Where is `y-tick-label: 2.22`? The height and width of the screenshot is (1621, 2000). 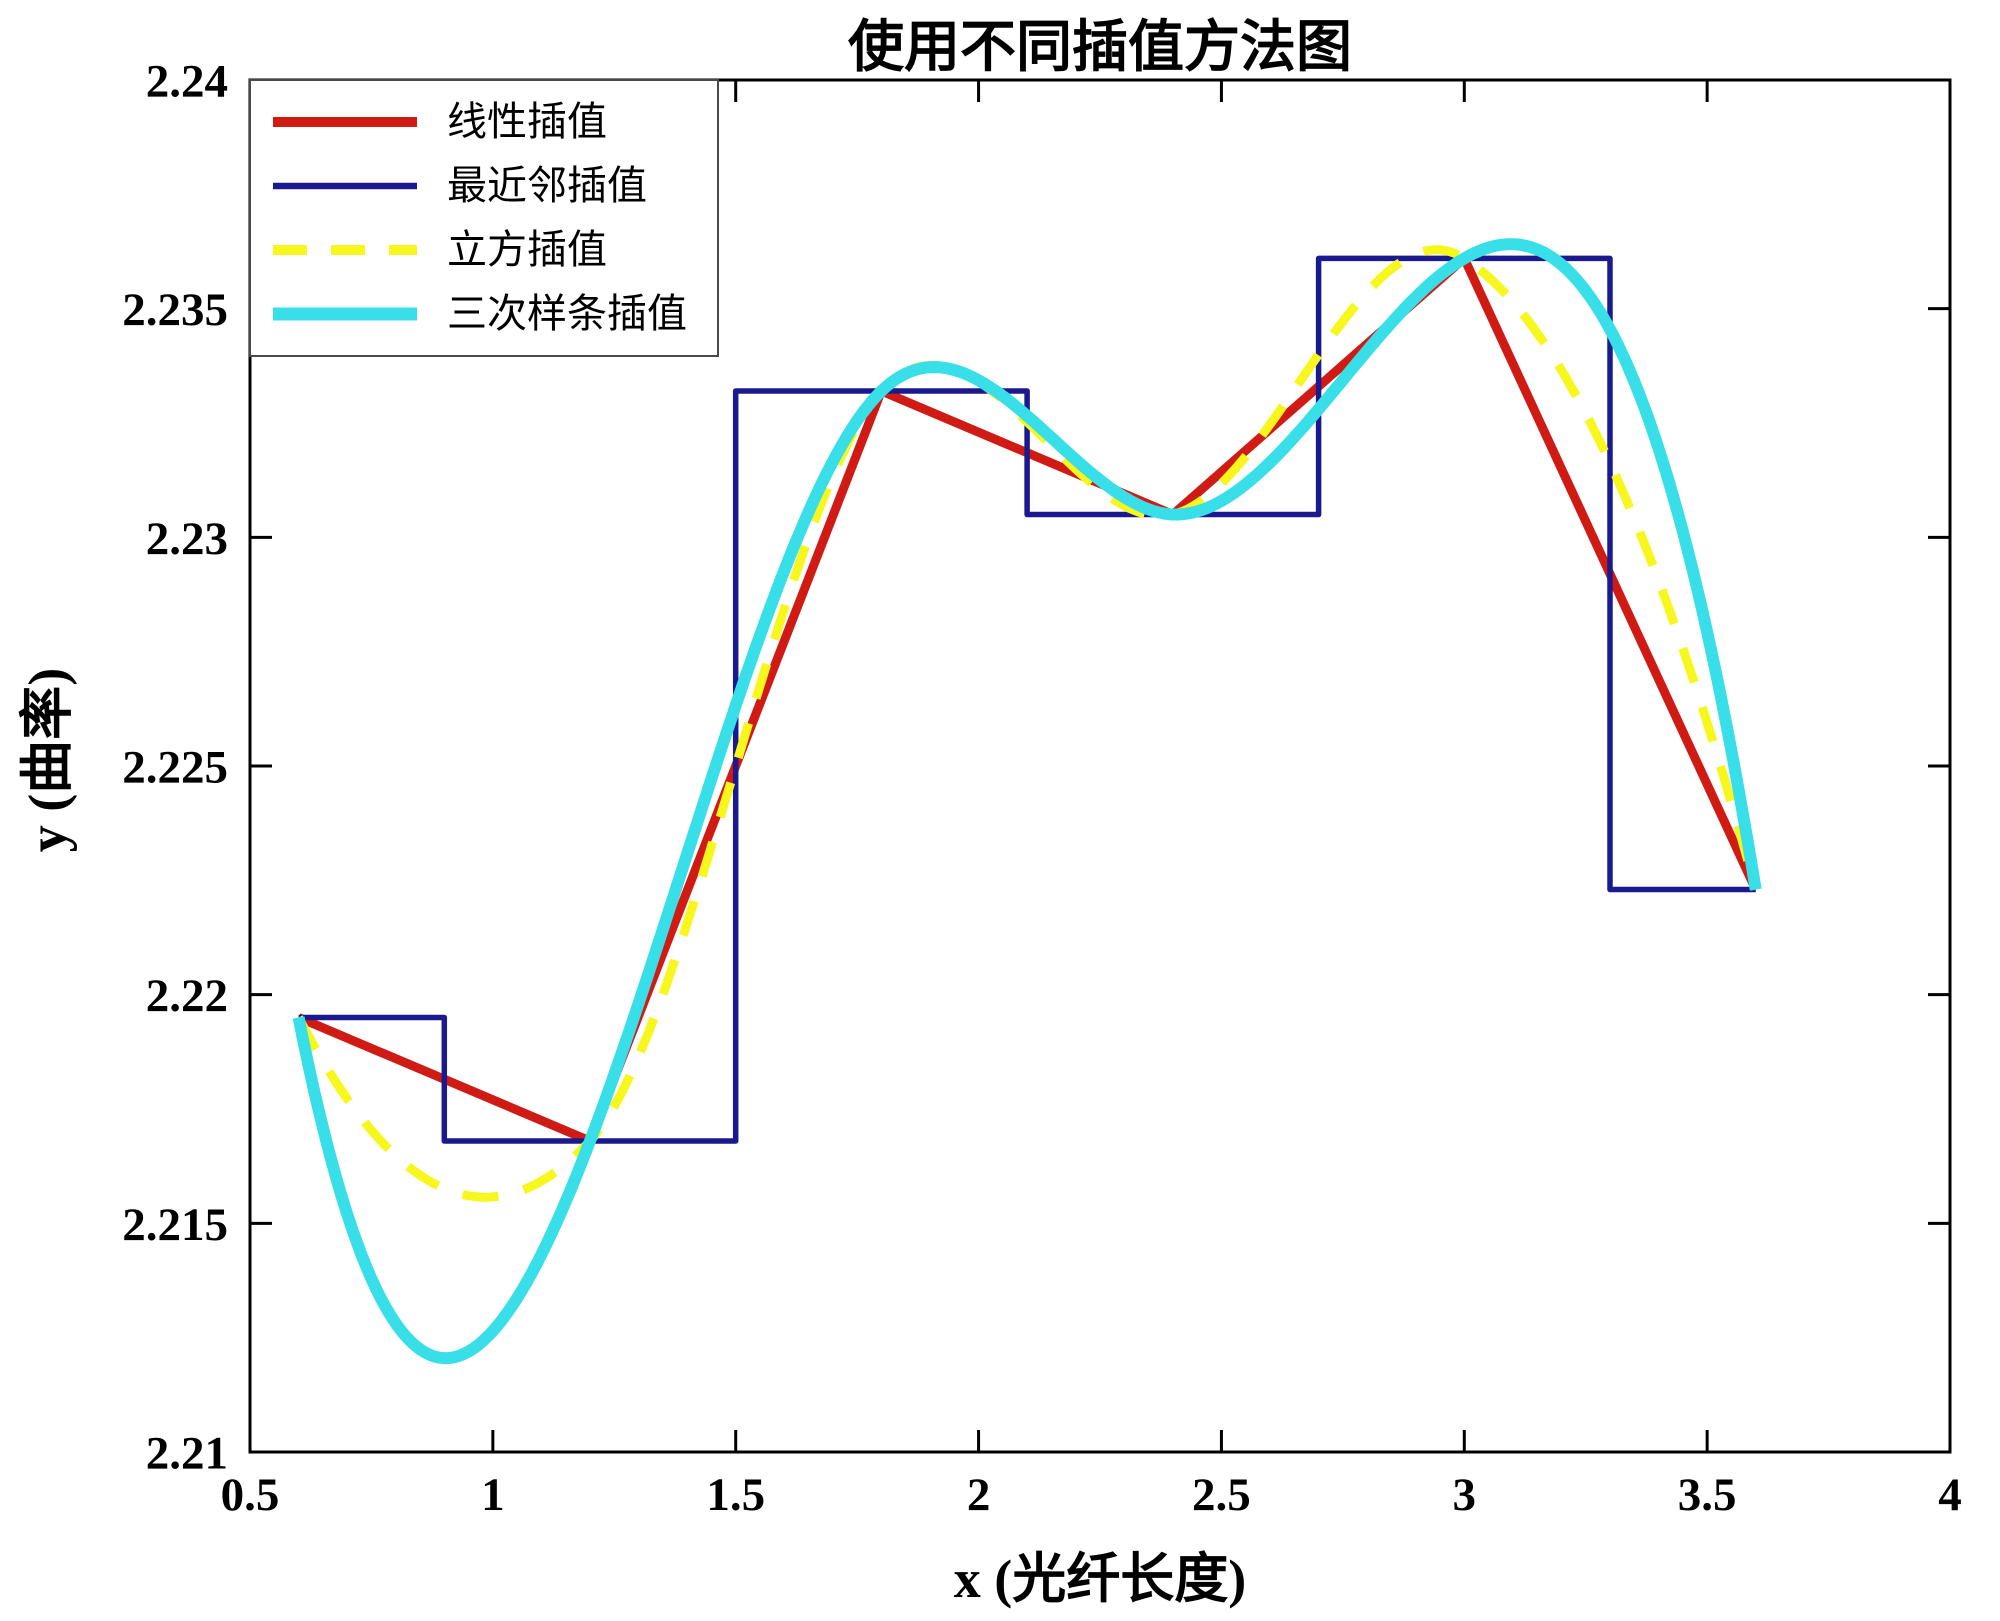 y-tick-label: 2.22 is located at coordinates (187, 996).